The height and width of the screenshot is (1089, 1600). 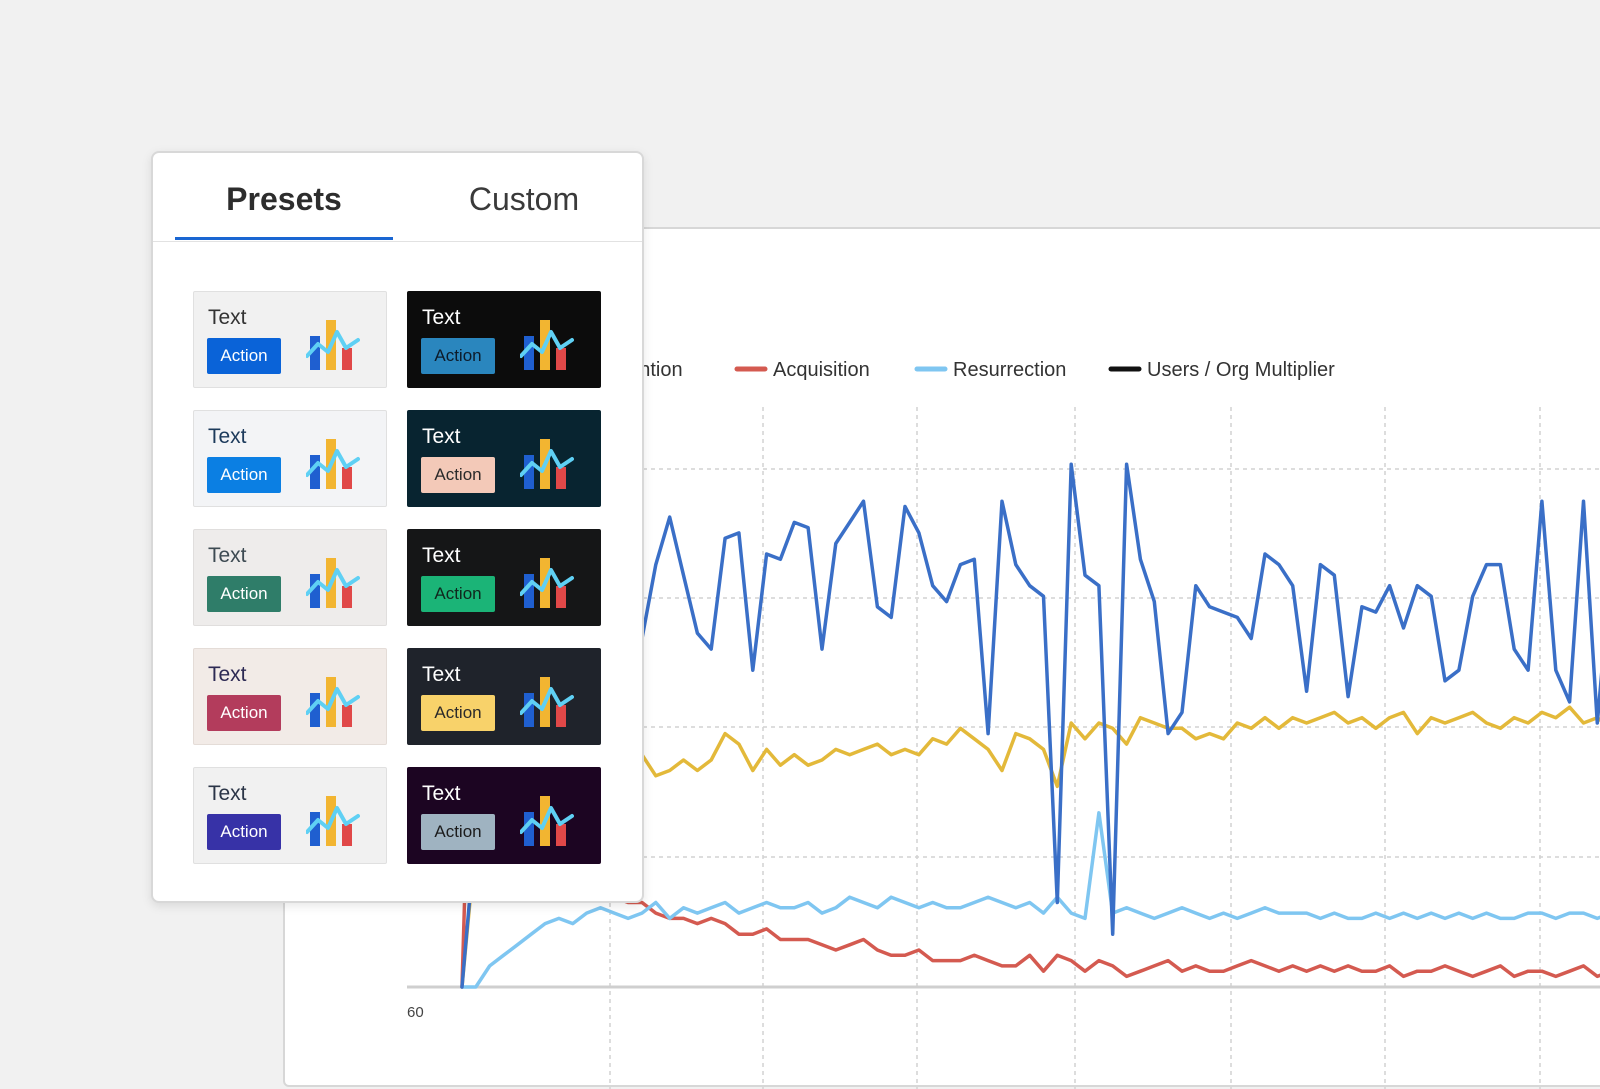 What do you see at coordinates (1241, 370) in the screenshot?
I see `legend-label: Users / Org Multiplier` at bounding box center [1241, 370].